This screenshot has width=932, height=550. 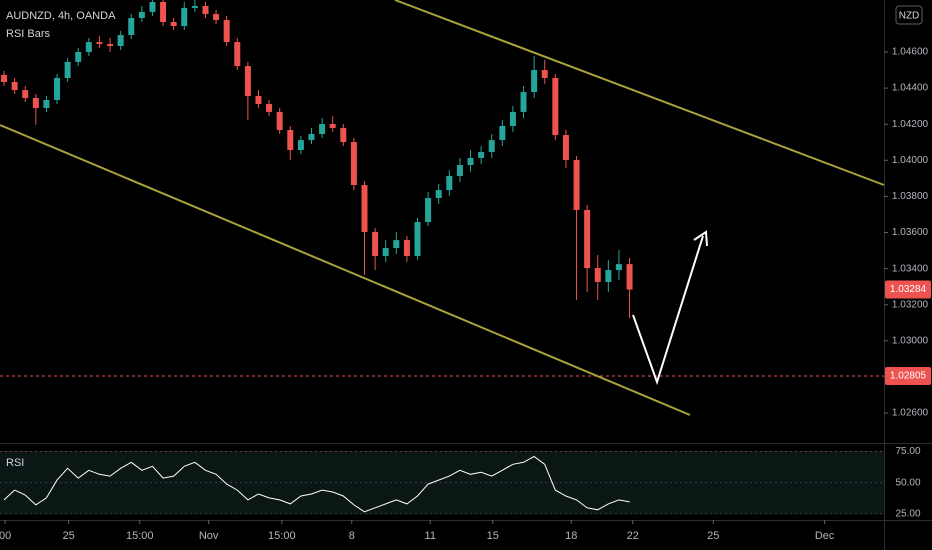 I want to click on x-tick-label: 00, so click(x=5, y=536).